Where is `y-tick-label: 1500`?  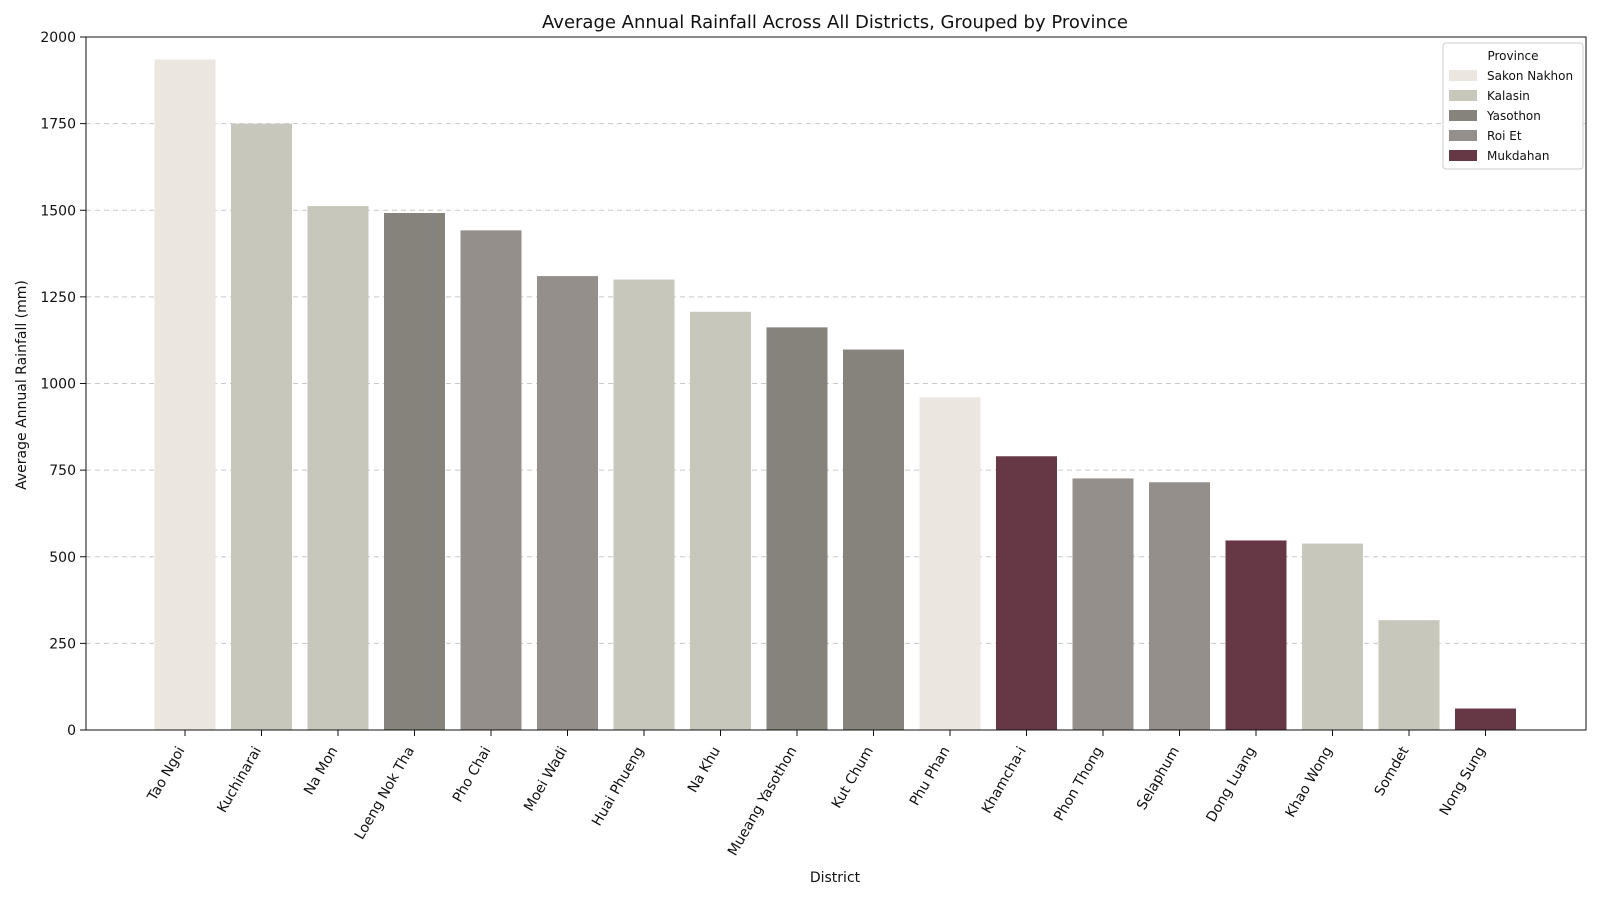 y-tick-label: 1500 is located at coordinates (58, 211).